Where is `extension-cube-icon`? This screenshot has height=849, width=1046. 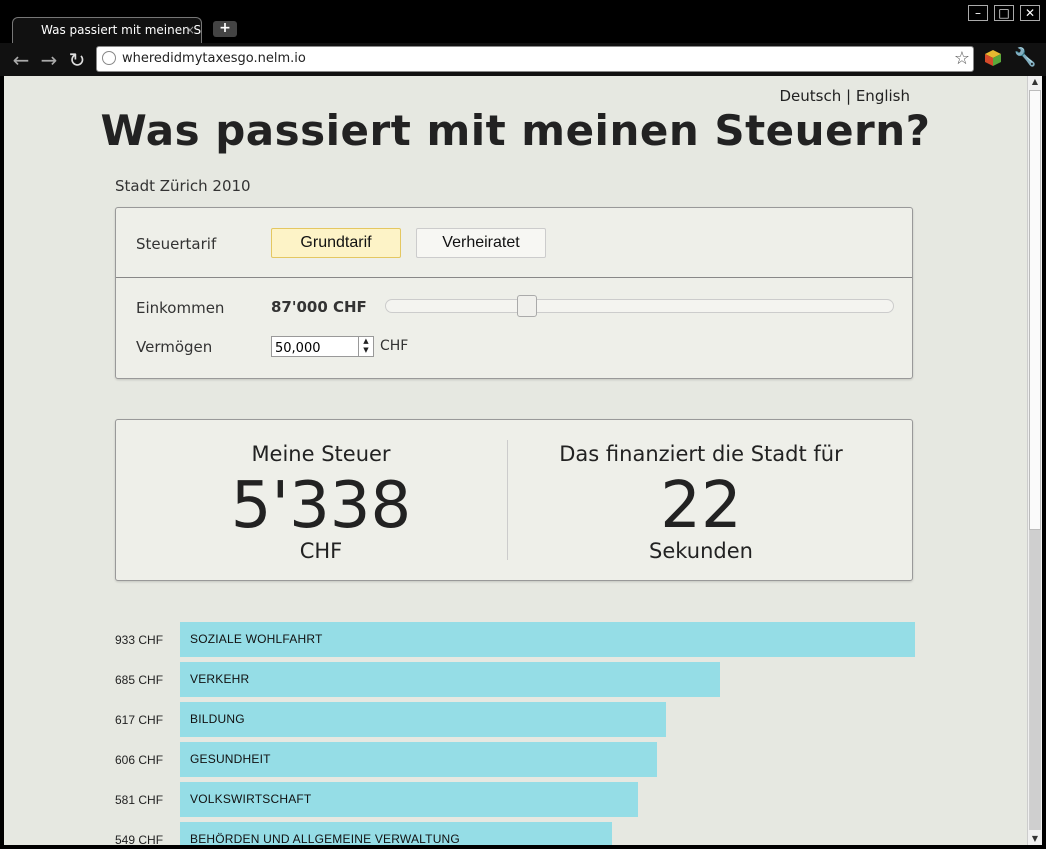
extension-cube-icon is located at coordinates (993, 58).